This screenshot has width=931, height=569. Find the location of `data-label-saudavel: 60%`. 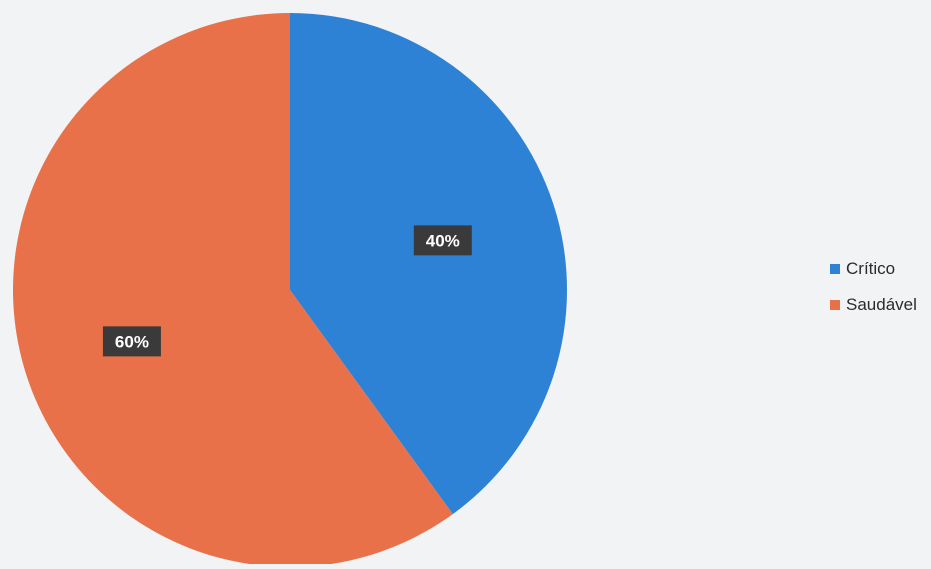

data-label-saudavel: 60% is located at coordinates (131, 341).